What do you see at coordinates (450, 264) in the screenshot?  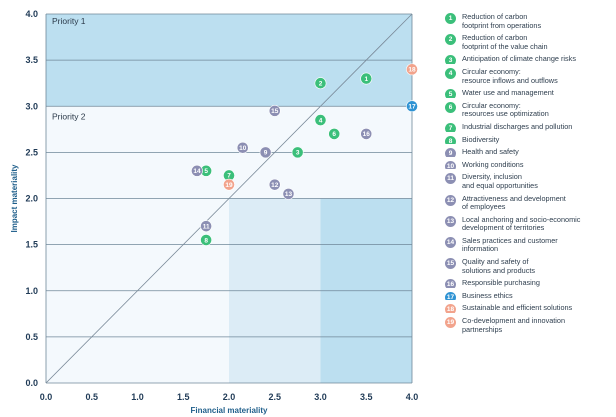 I see `legend-marker-15: 15` at bounding box center [450, 264].